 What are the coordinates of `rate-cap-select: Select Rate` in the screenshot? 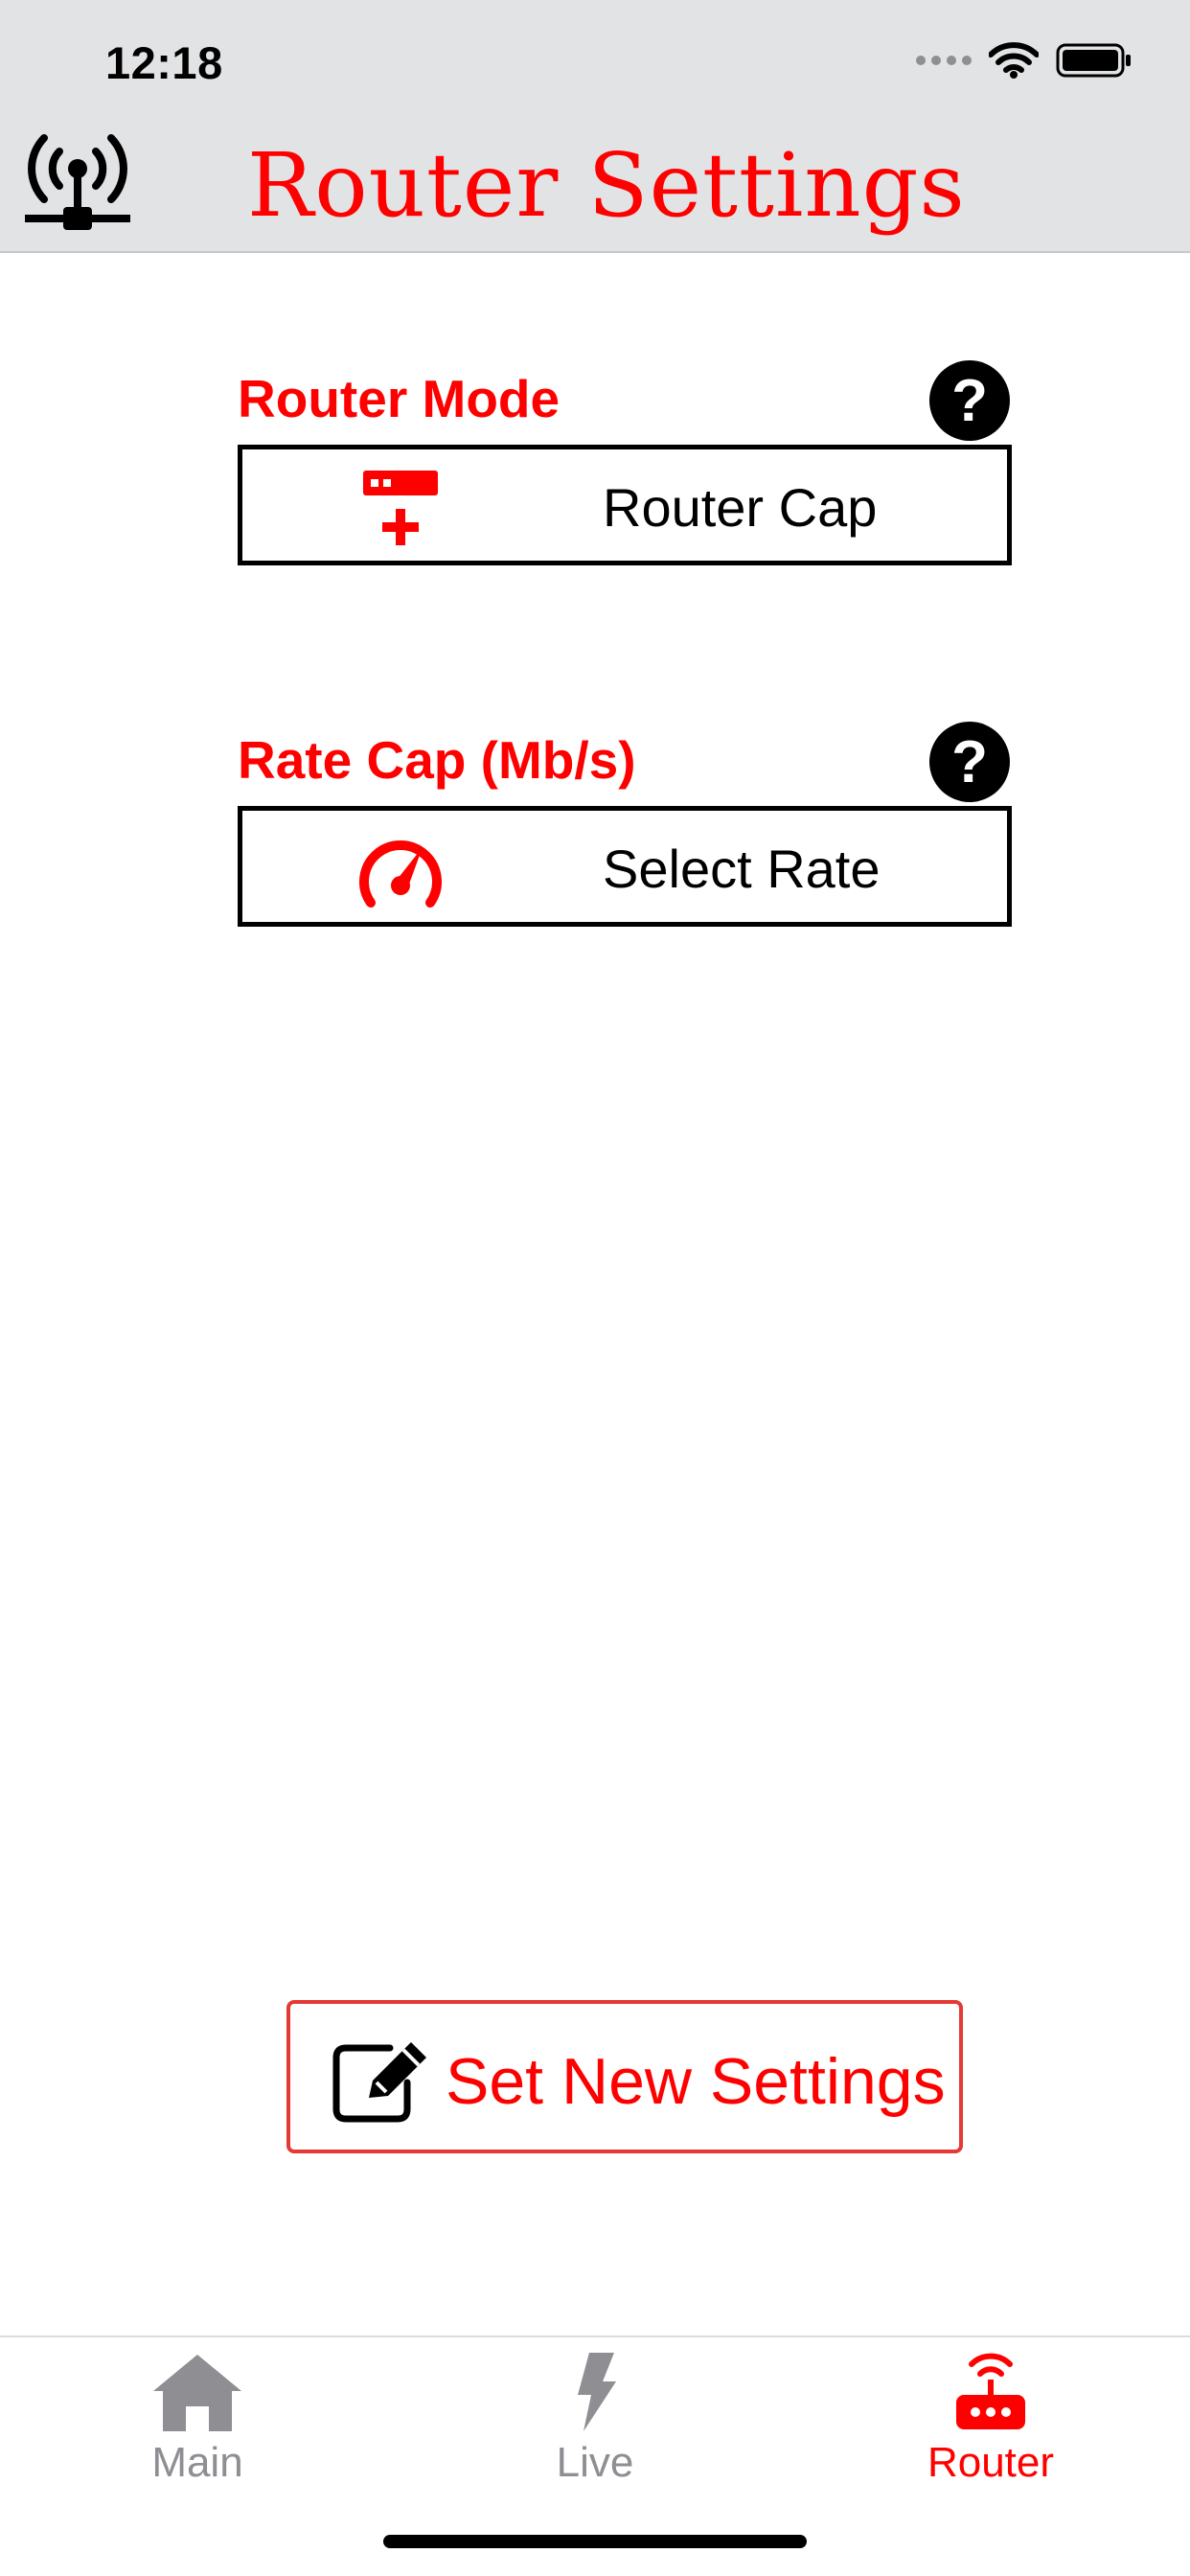 It's located at (625, 866).